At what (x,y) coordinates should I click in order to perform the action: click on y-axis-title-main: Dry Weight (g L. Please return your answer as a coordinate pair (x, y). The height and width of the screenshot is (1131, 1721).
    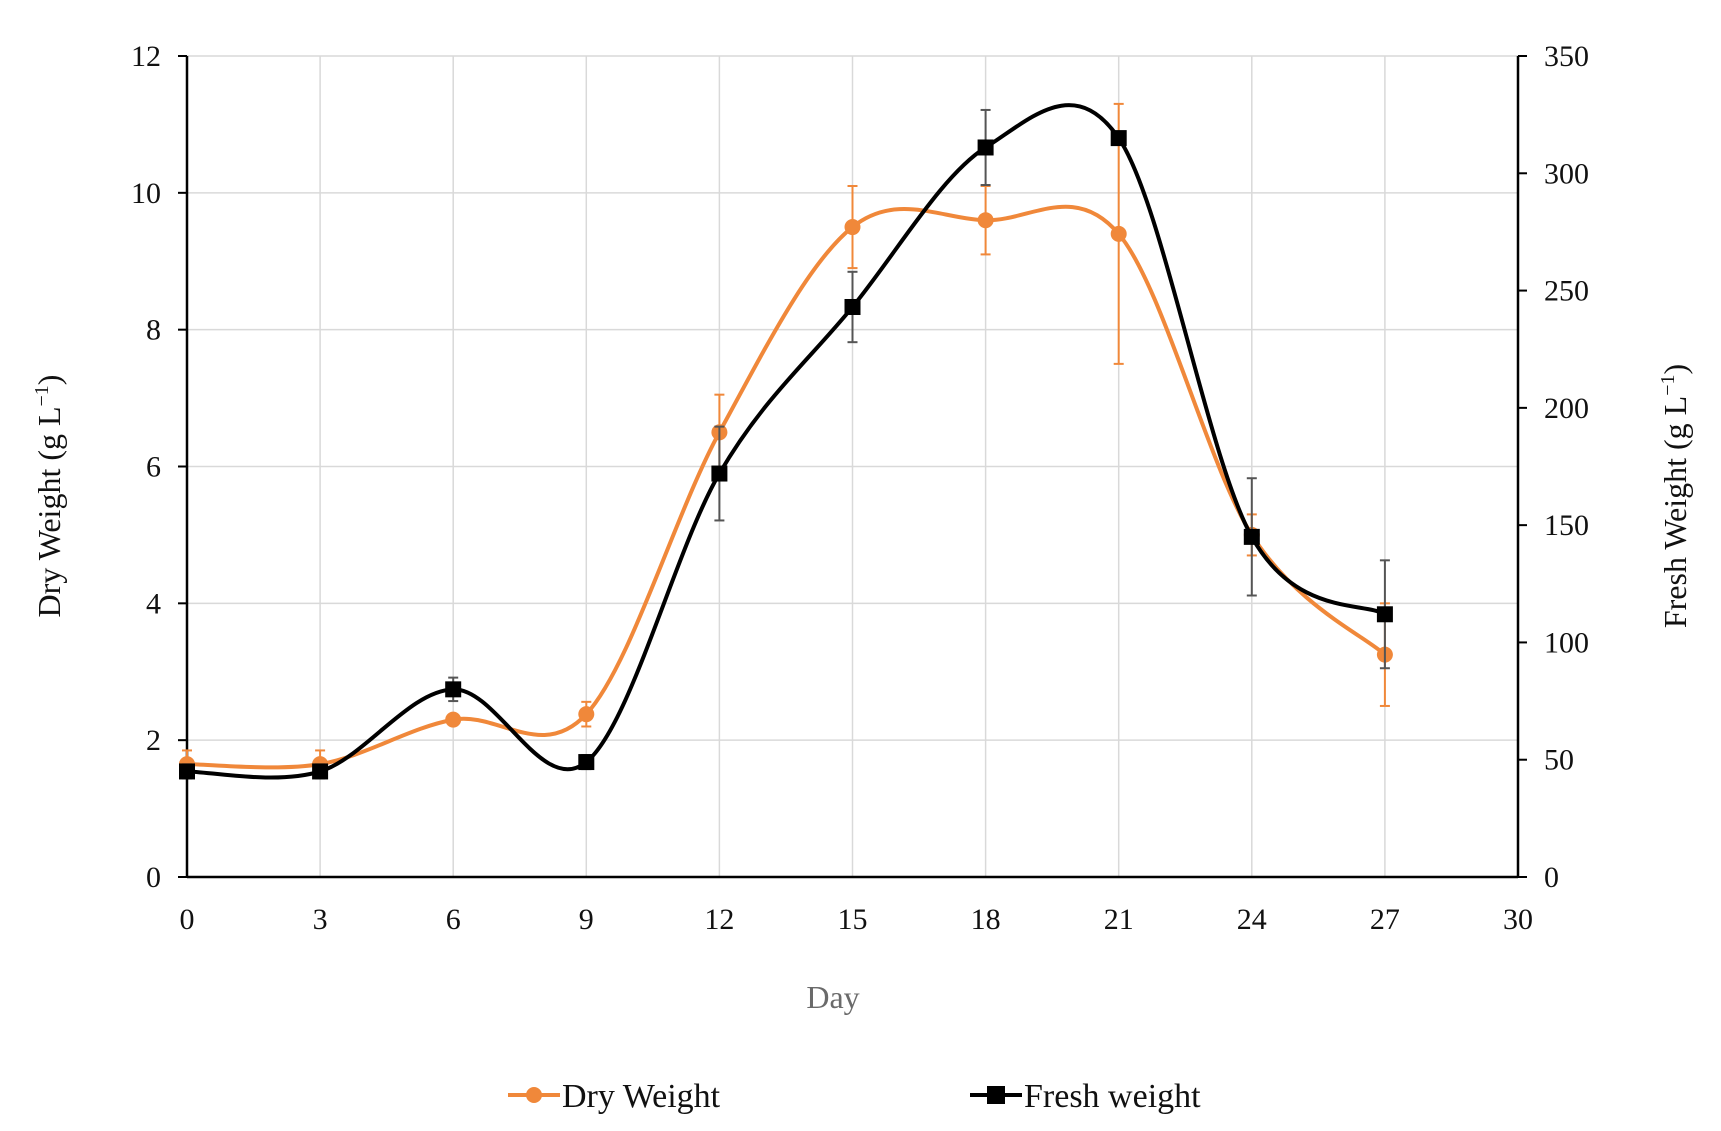
    Looking at the image, I should click on (49, 511).